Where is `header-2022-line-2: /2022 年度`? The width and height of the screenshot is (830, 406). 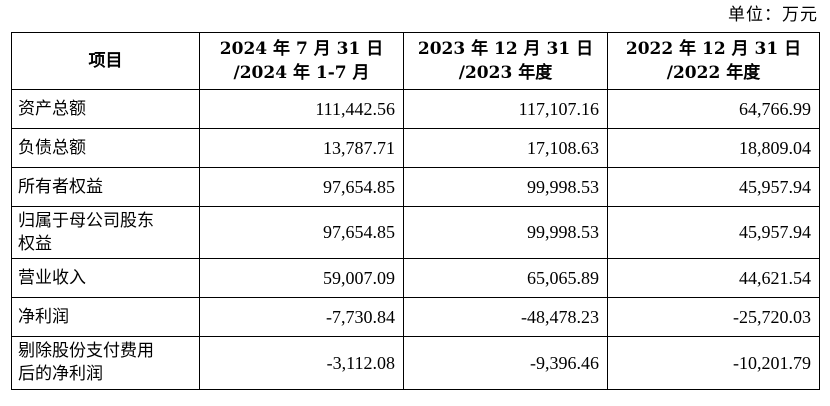
header-2022-line-2: /2022 年度 is located at coordinates (713, 73).